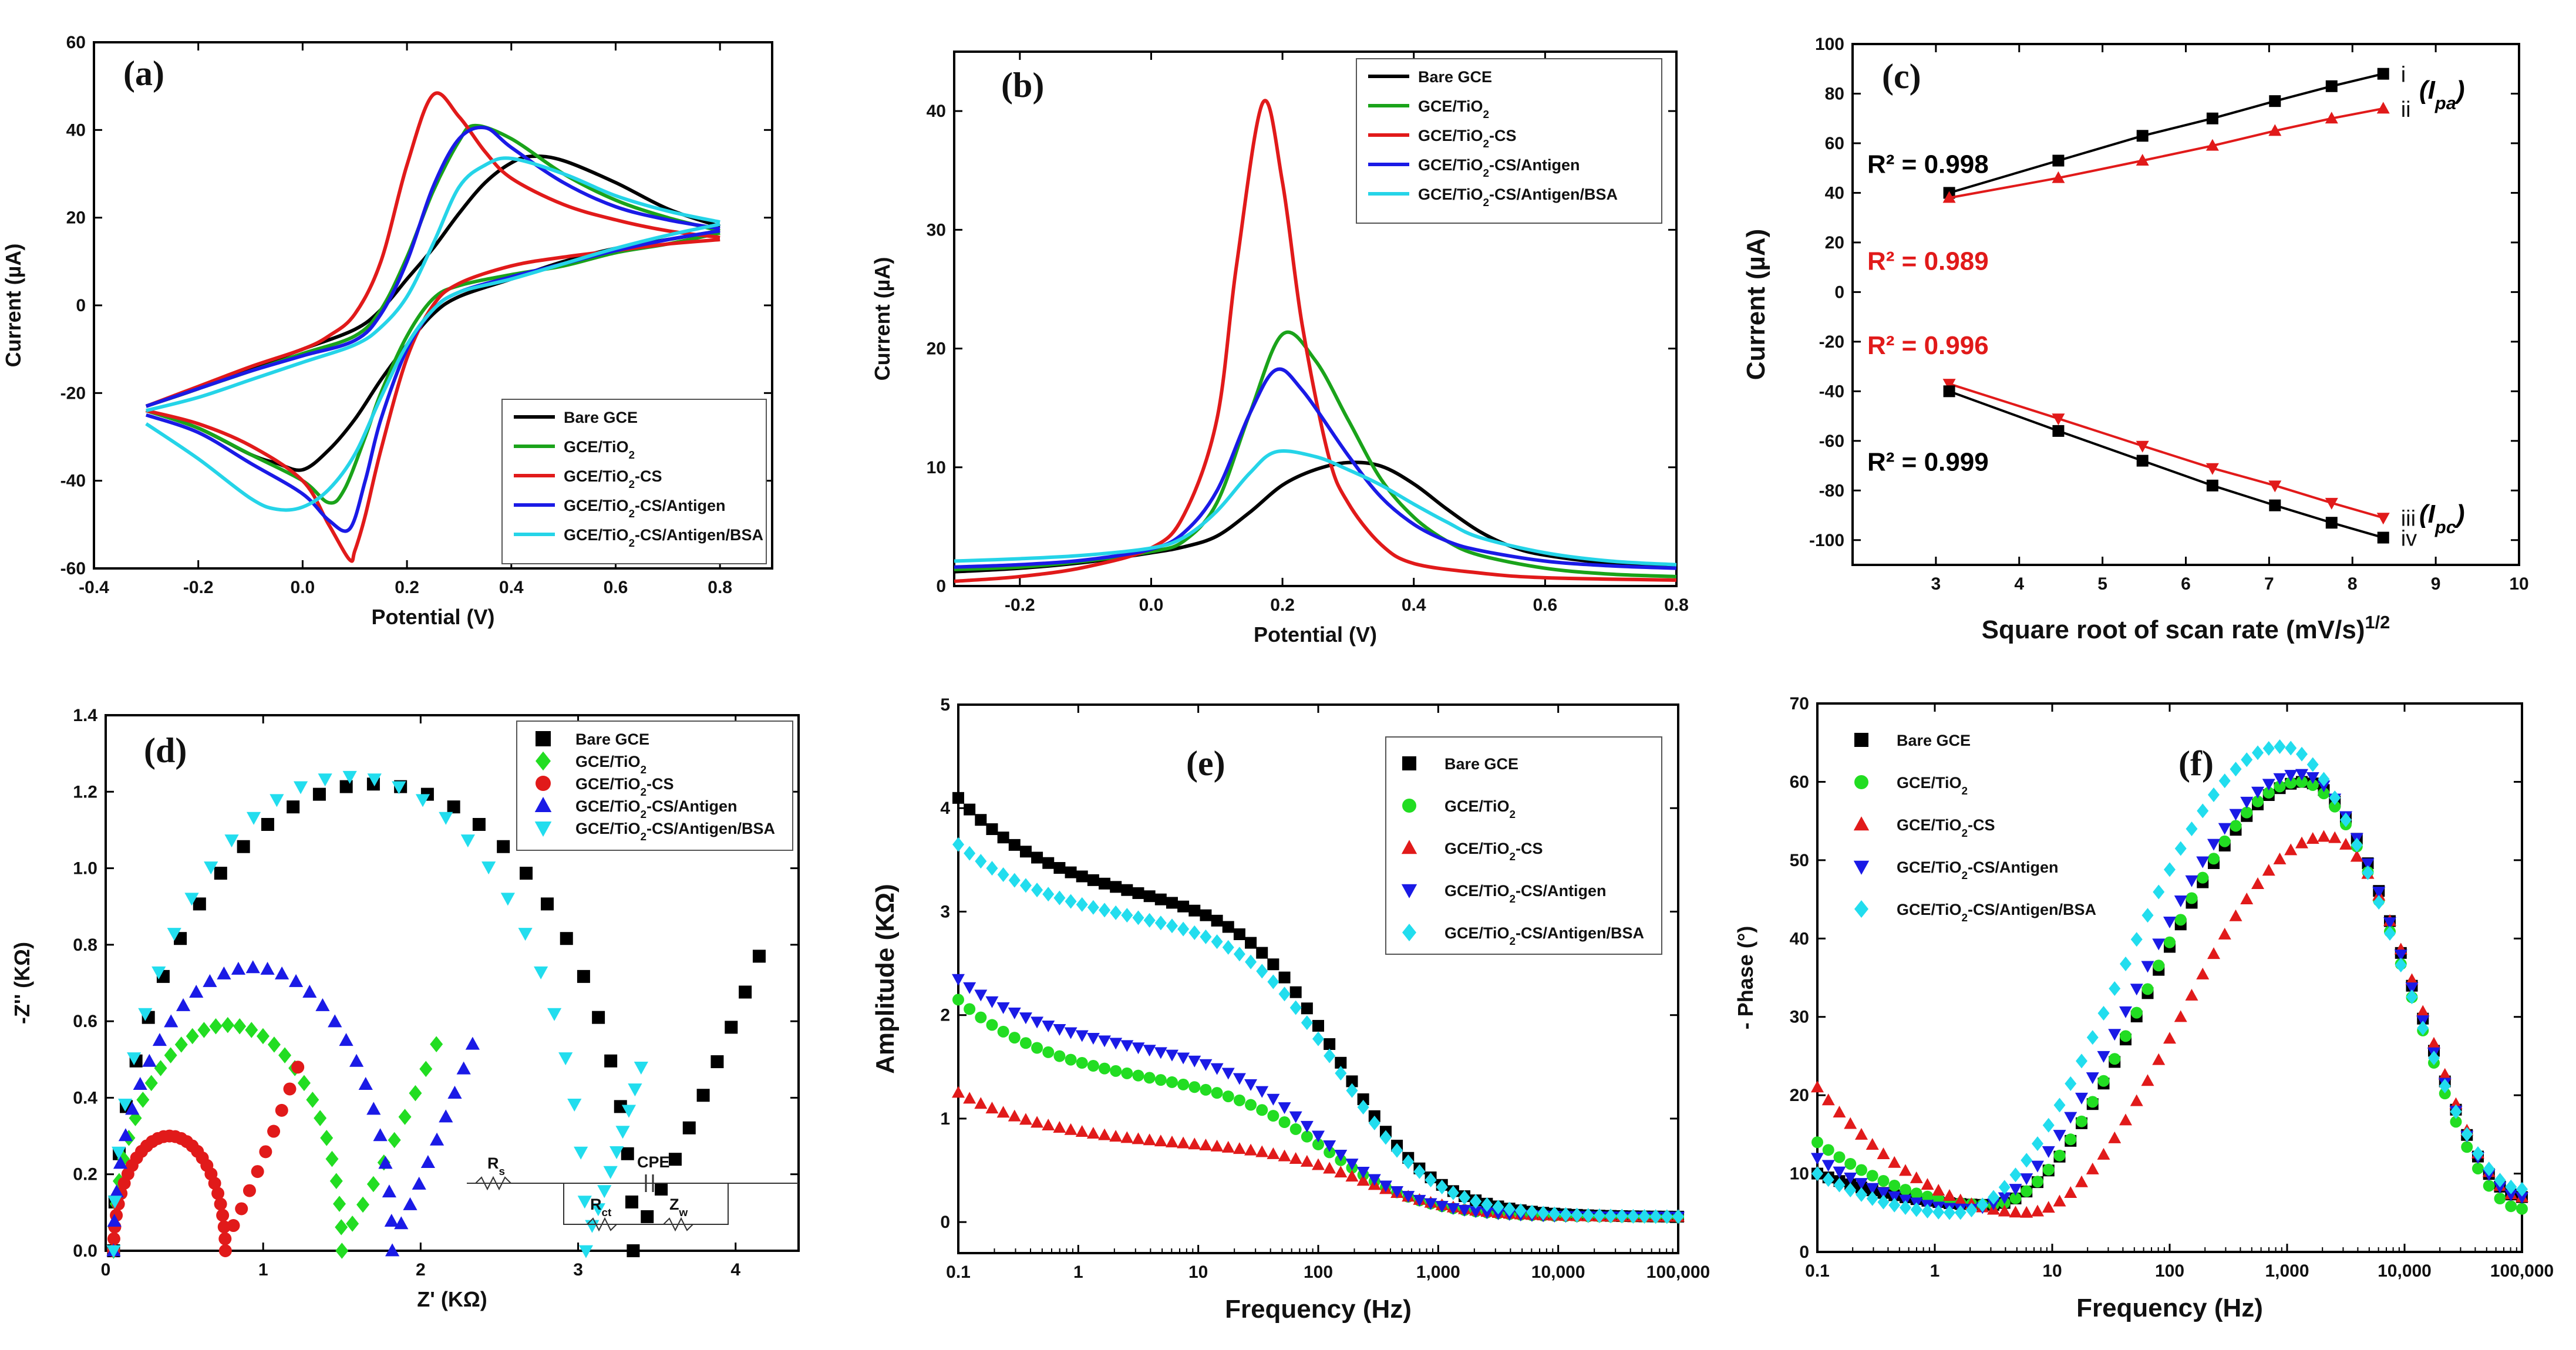  I want to click on y-axis-label: Amplitude (KΩ), so click(885, 979).